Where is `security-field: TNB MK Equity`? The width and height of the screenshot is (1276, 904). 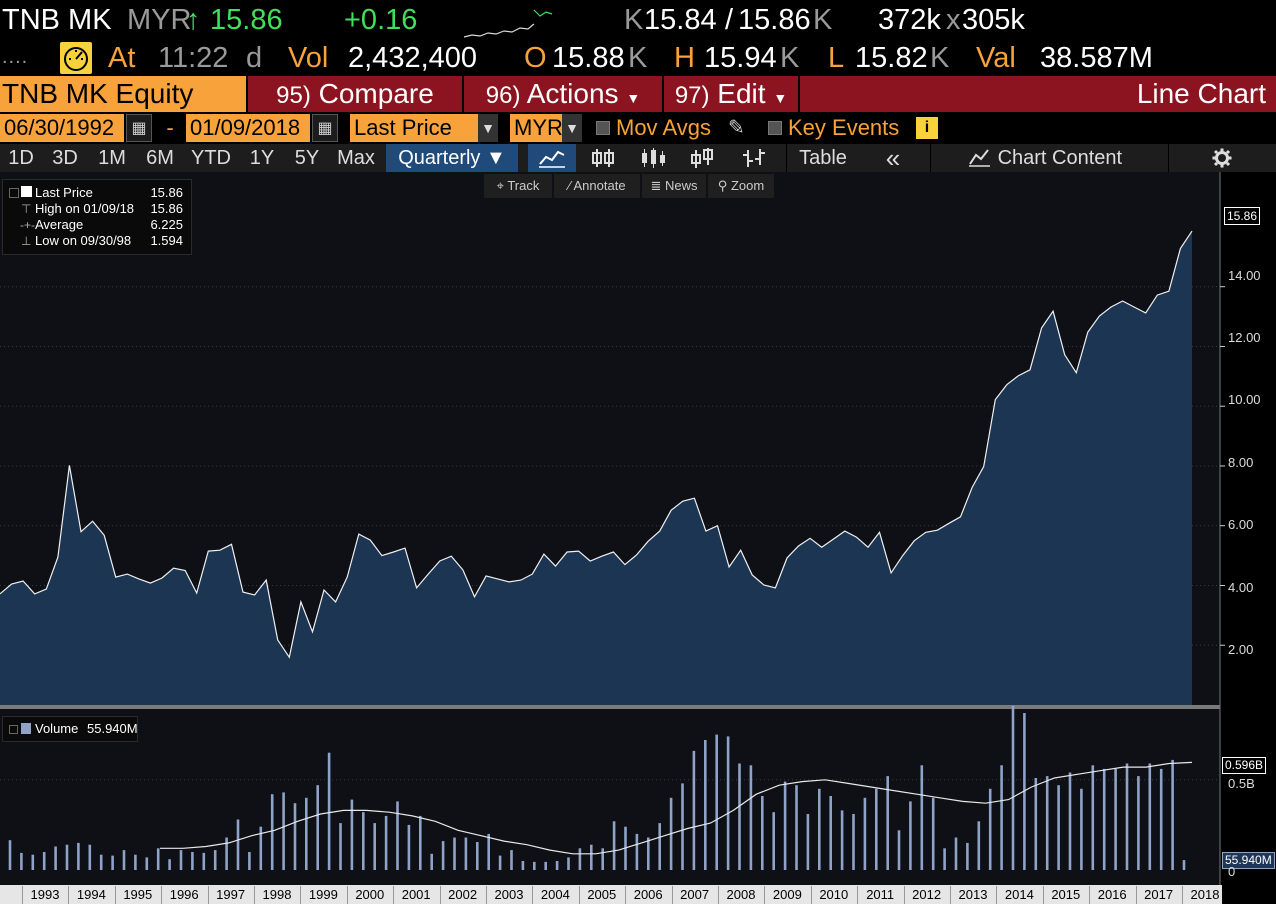 security-field: TNB MK Equity is located at coordinates (123, 94).